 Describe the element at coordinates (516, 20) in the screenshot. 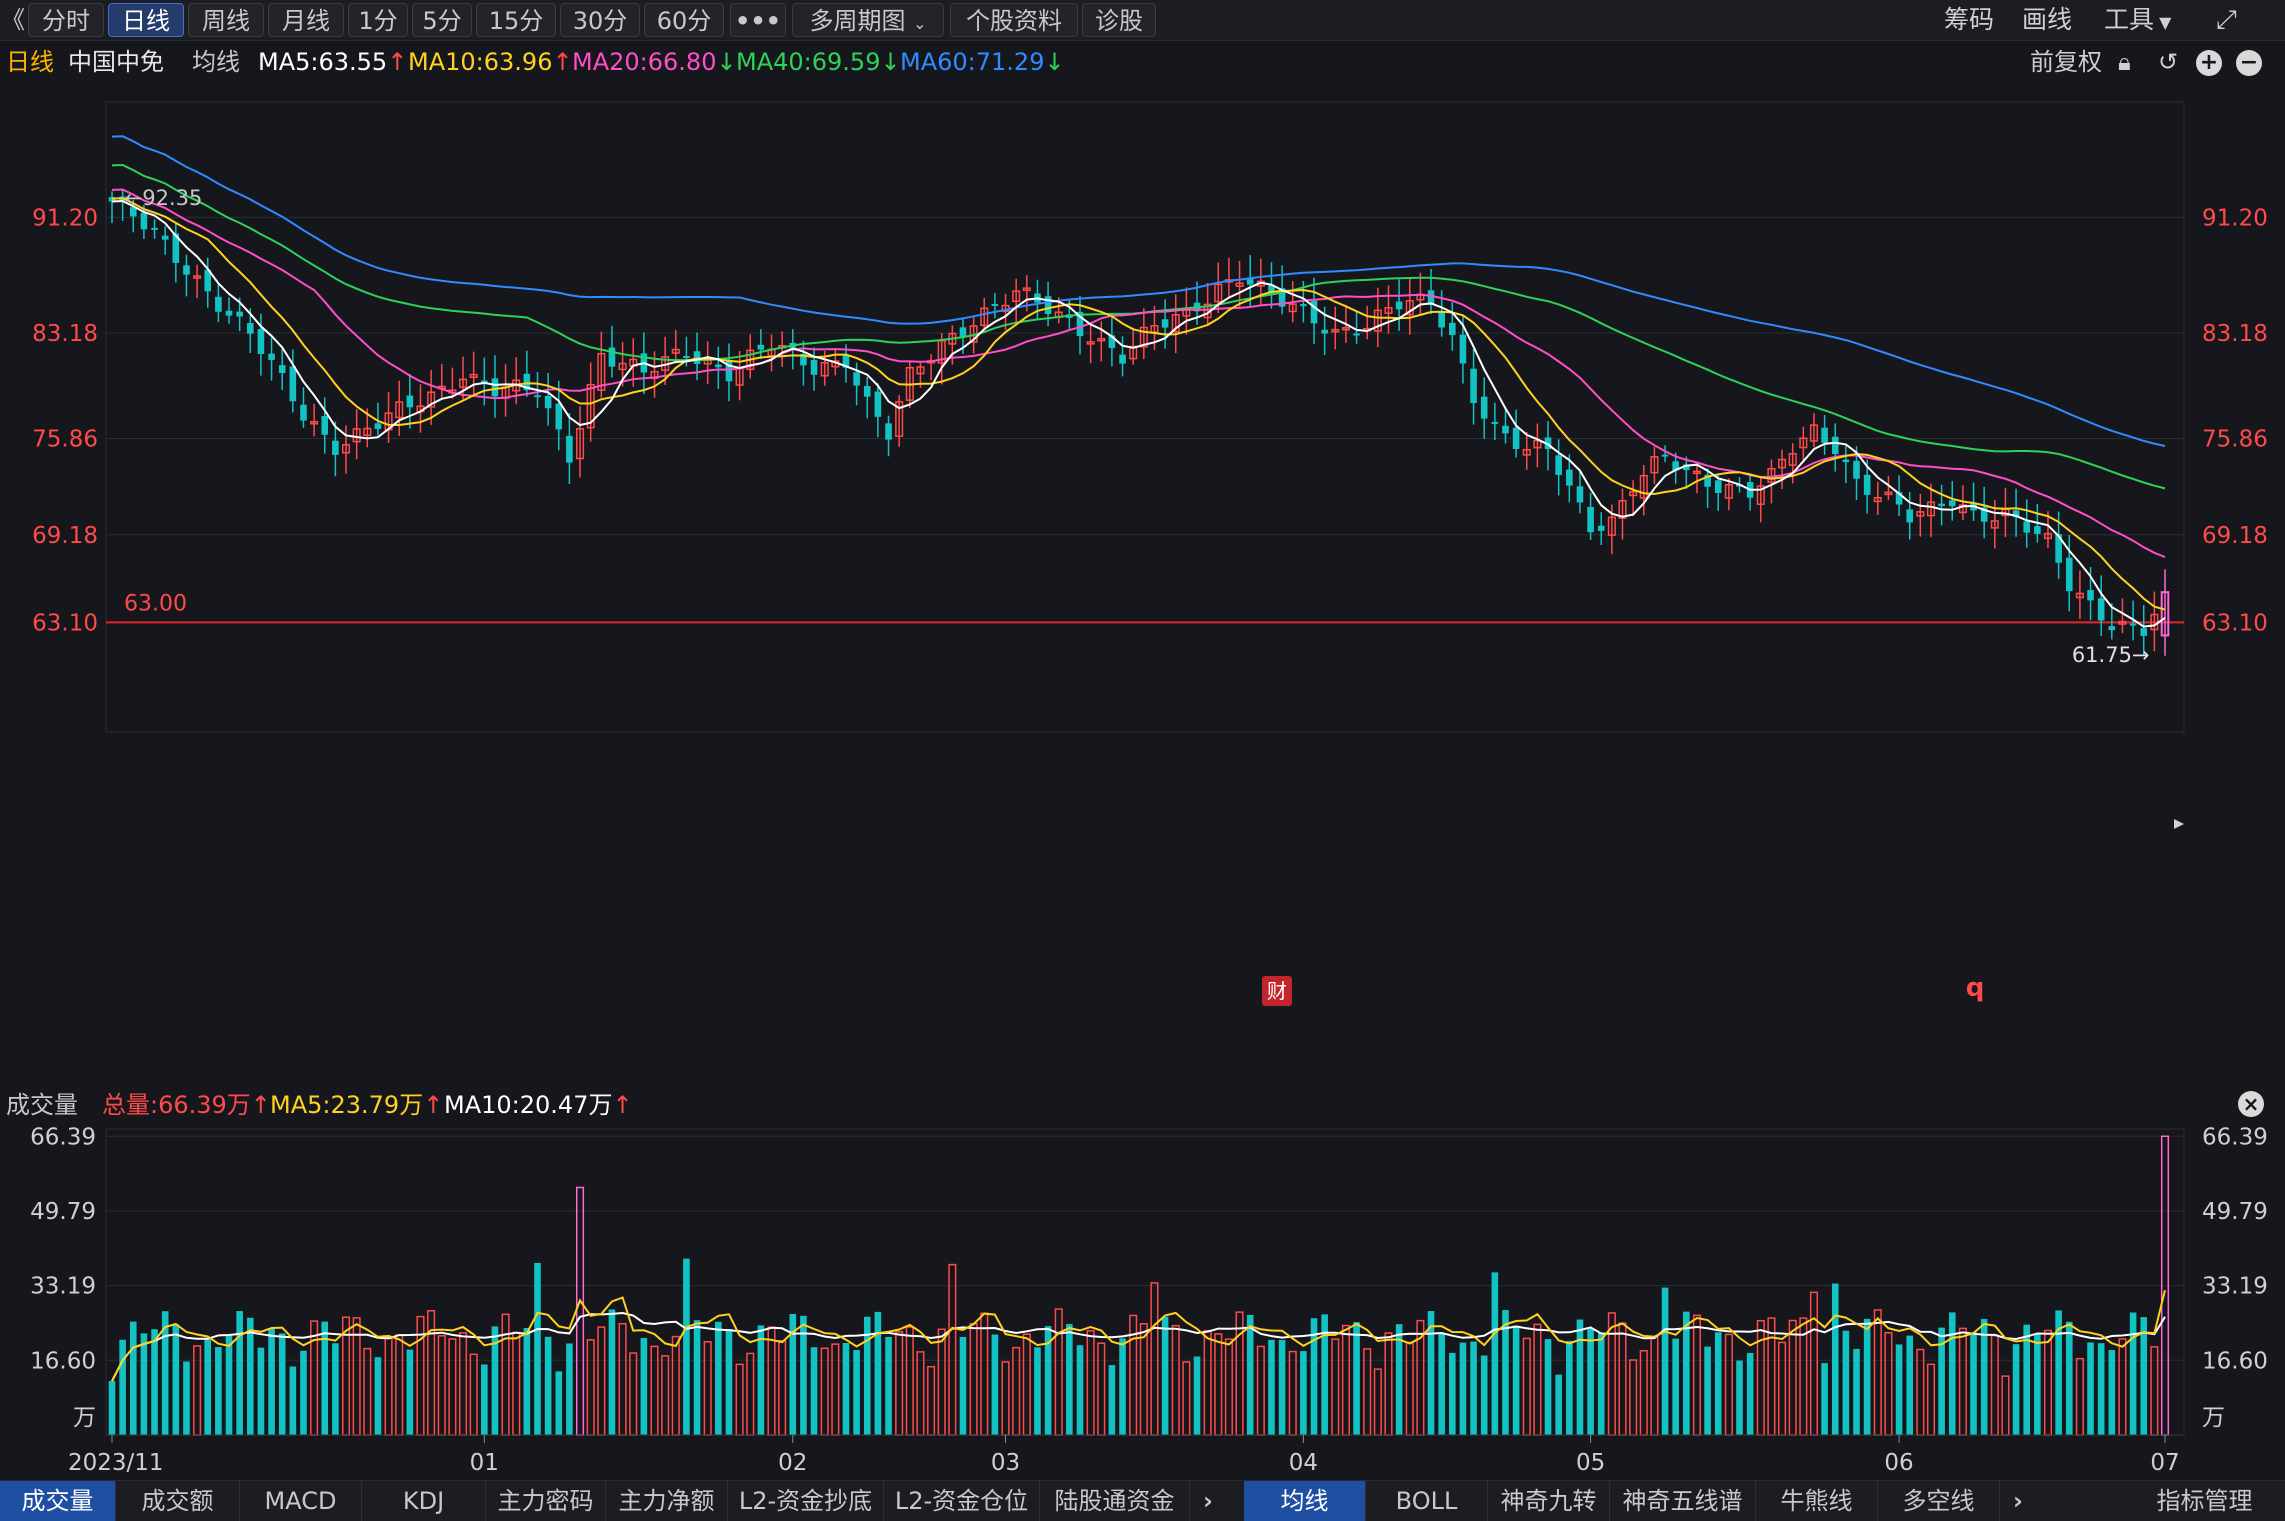

I see `period-tab-15min: 15分` at that location.